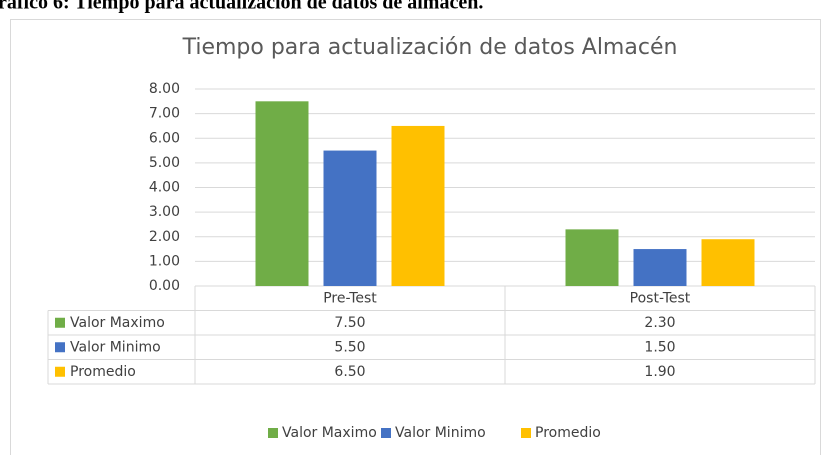 This screenshot has height=455, width=827. I want to click on y-tick-label: 4.00, so click(164, 188).